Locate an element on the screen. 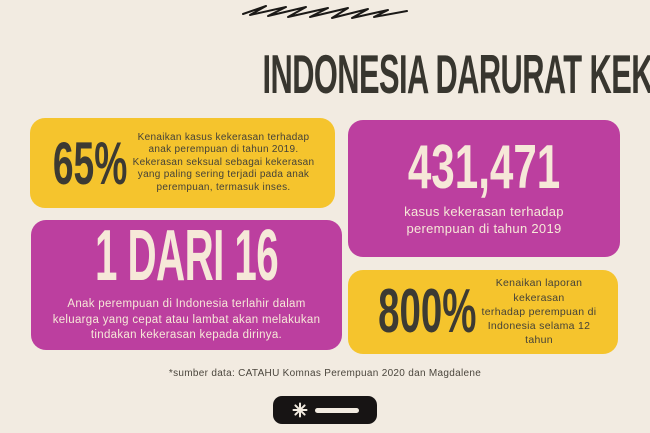 The height and width of the screenshot is (433, 650). scribble-icon is located at coordinates (325, 12).